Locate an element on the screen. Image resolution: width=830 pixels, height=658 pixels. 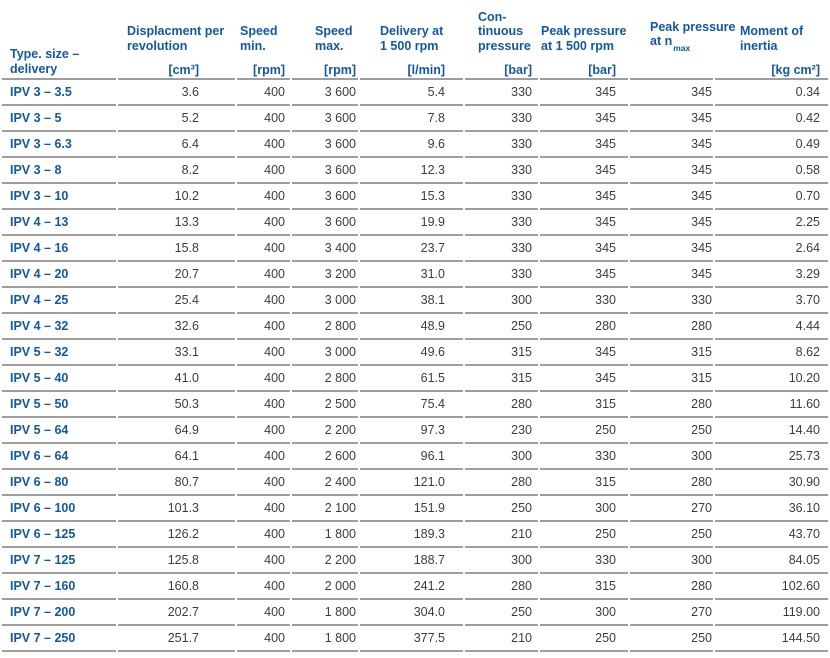
header-displacement: Displacment per revolution [cm³] is located at coordinates (176, 41).